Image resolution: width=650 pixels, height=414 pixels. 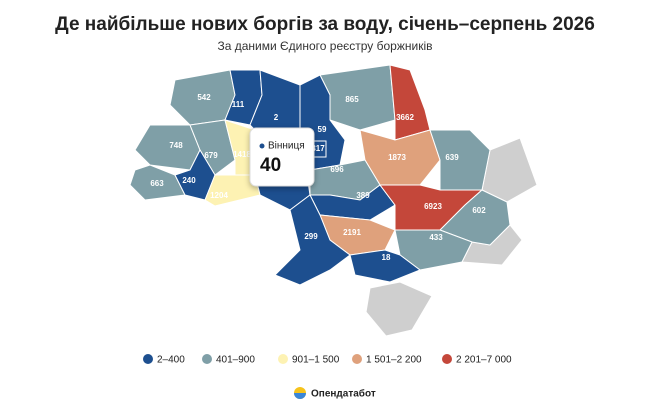 I want to click on tooltip-dot, so click(x=262, y=146).